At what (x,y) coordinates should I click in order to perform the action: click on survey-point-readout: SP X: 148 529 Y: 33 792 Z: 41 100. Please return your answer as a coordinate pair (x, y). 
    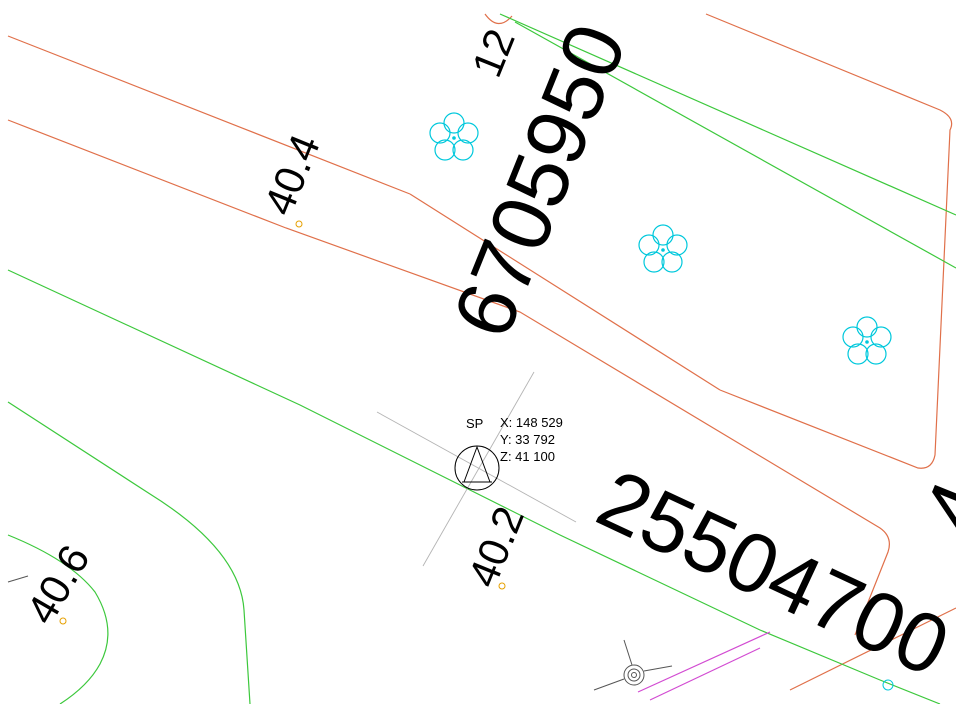
    Looking at the image, I should click on (514, 439).